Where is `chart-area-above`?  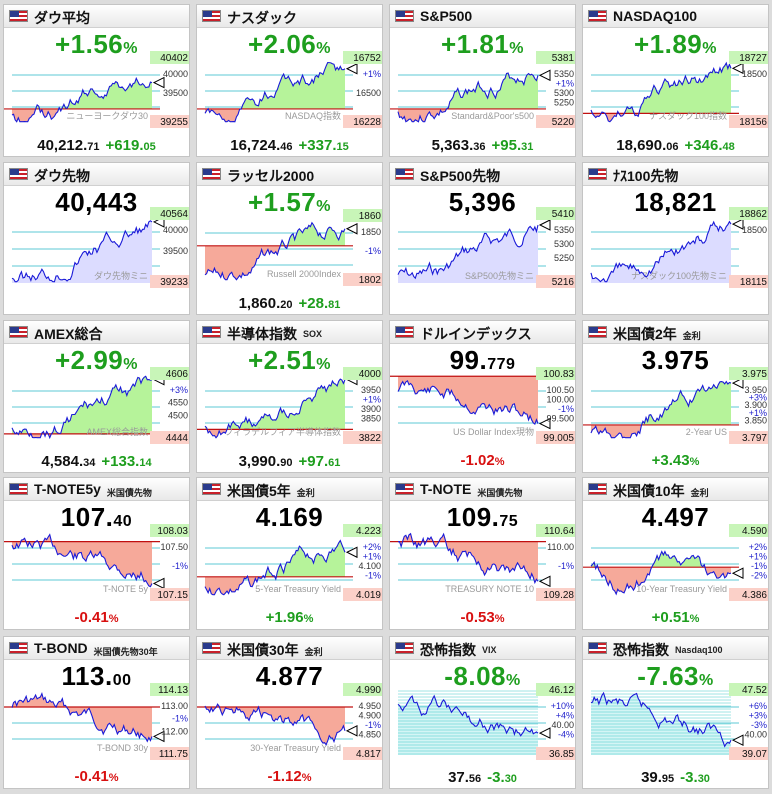
chart-area-above is located at coordinates (661, 559).